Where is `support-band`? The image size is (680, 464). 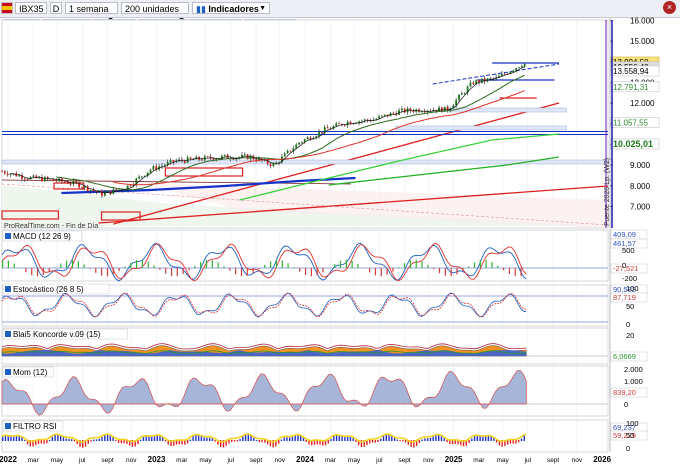
support-band is located at coordinates (481, 128).